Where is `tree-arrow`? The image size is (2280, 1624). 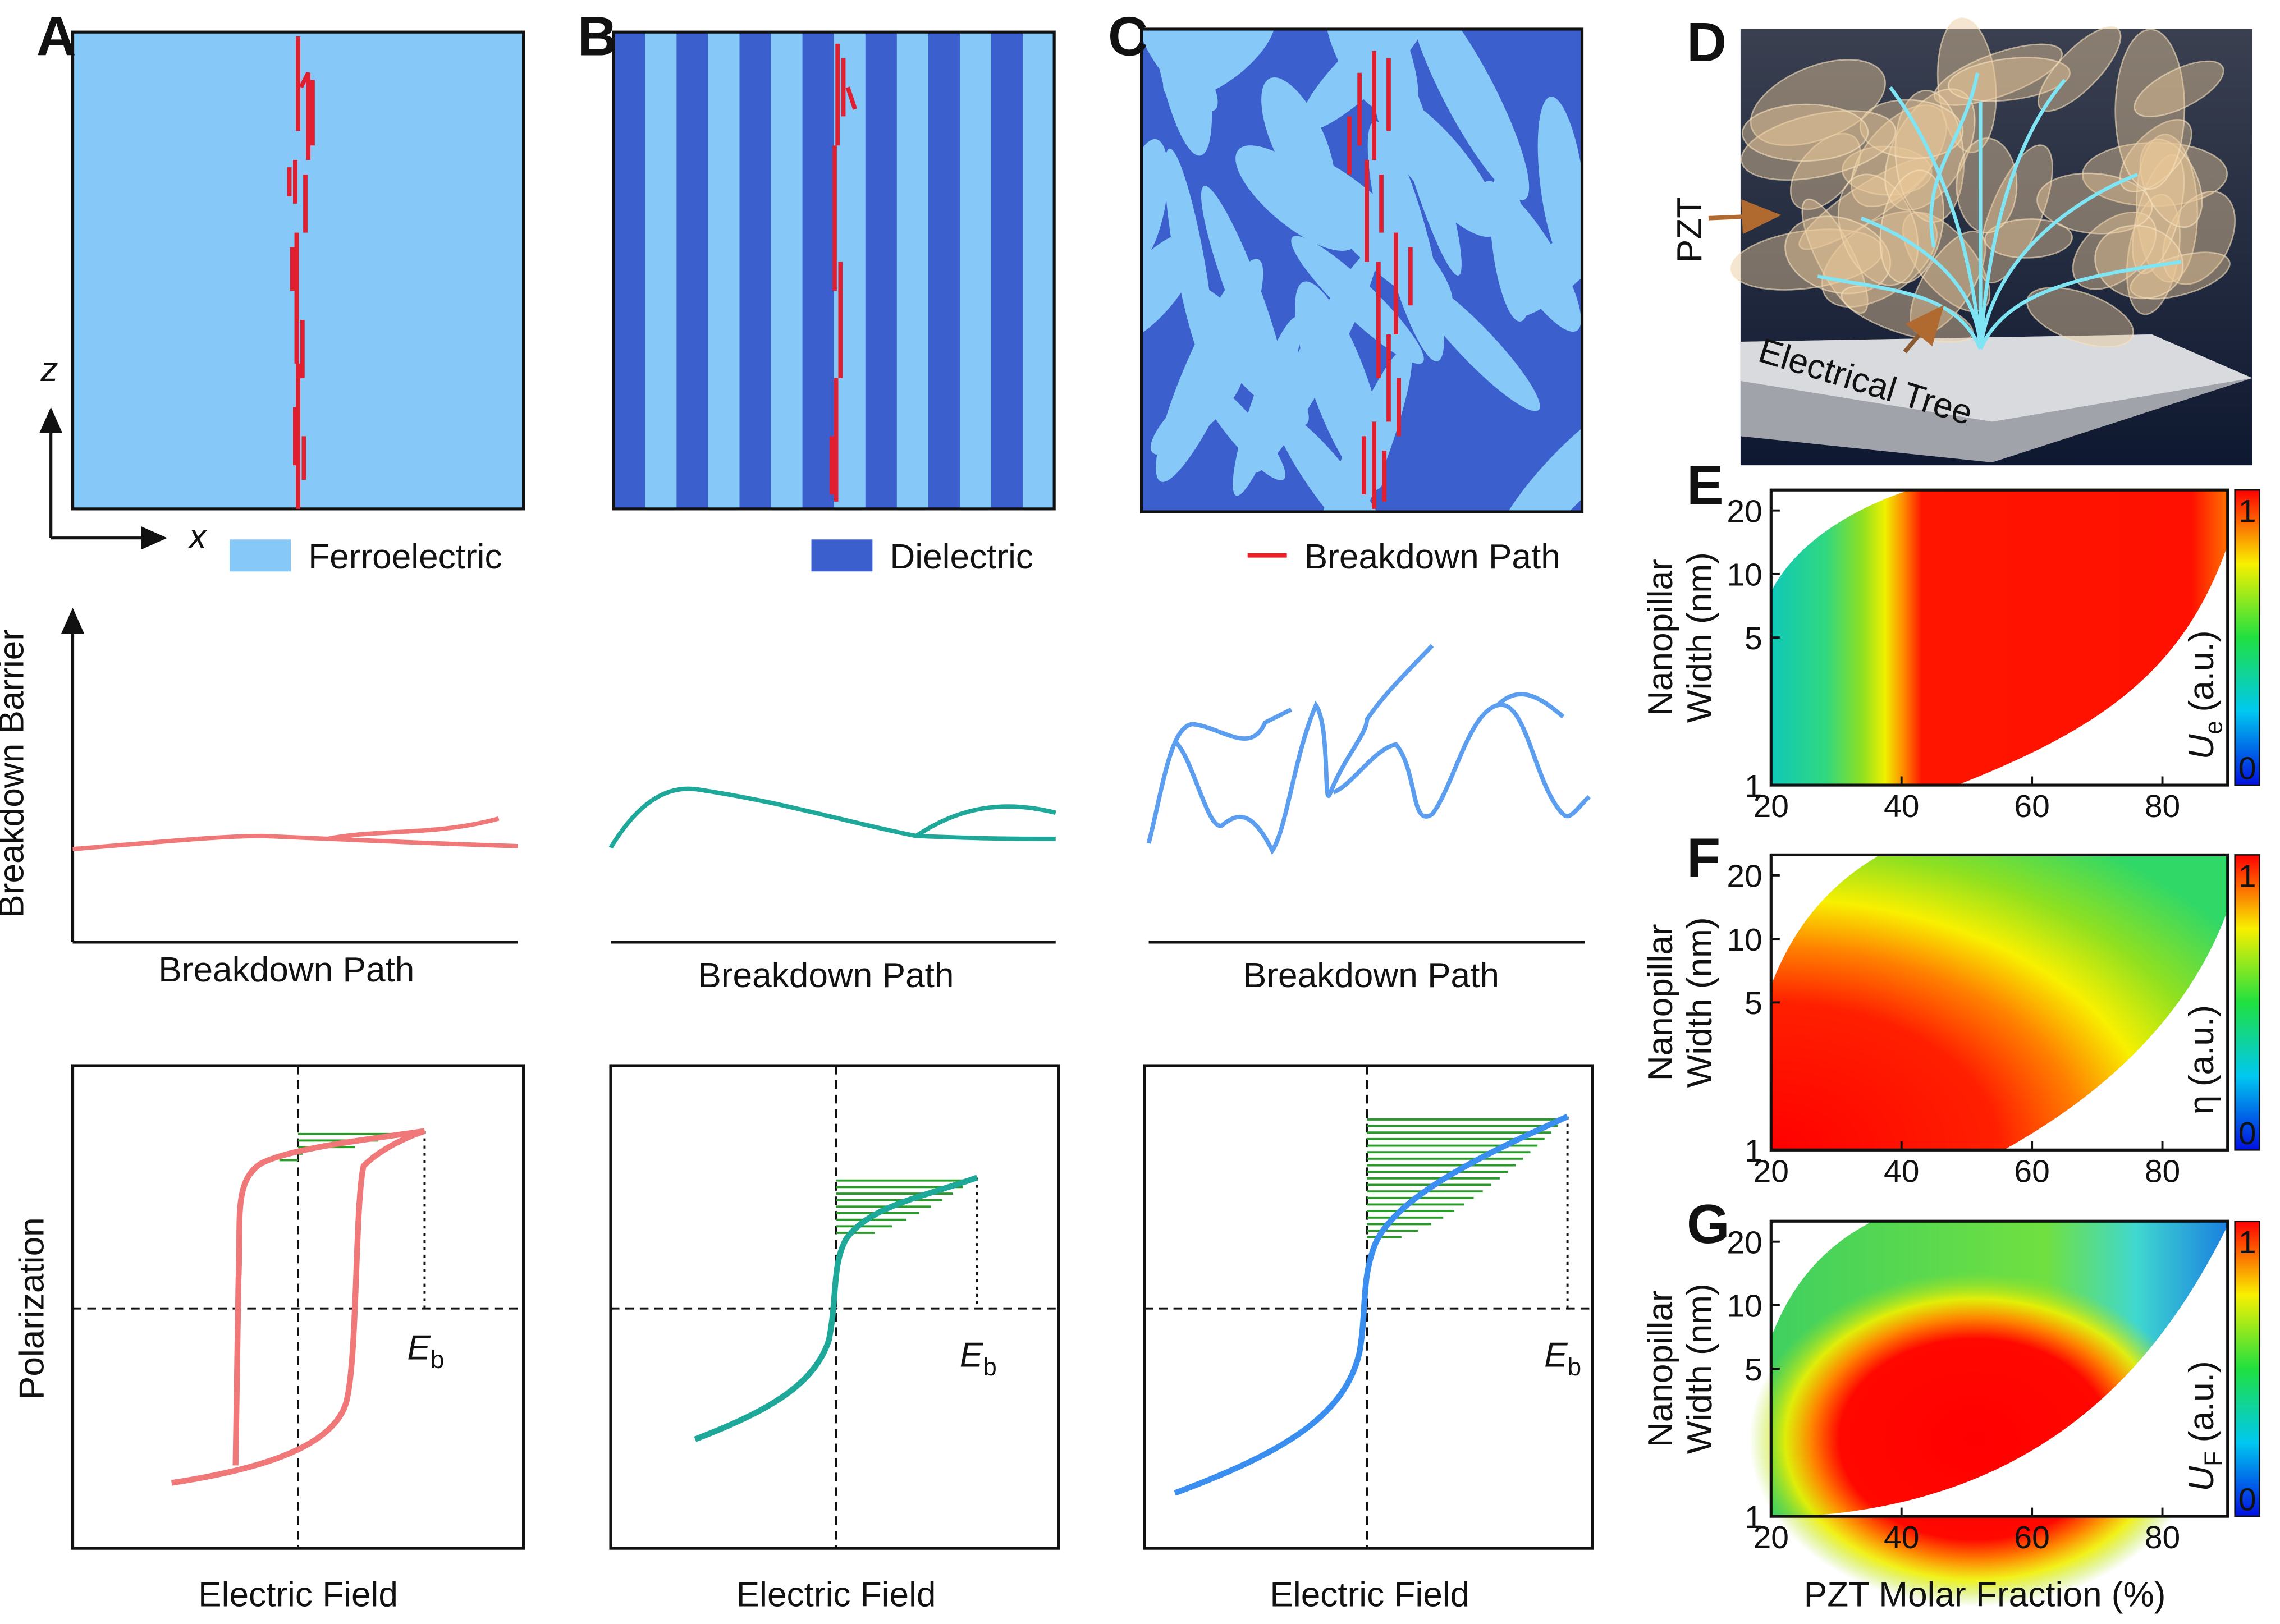
tree-arrow is located at coordinates (1923, 329).